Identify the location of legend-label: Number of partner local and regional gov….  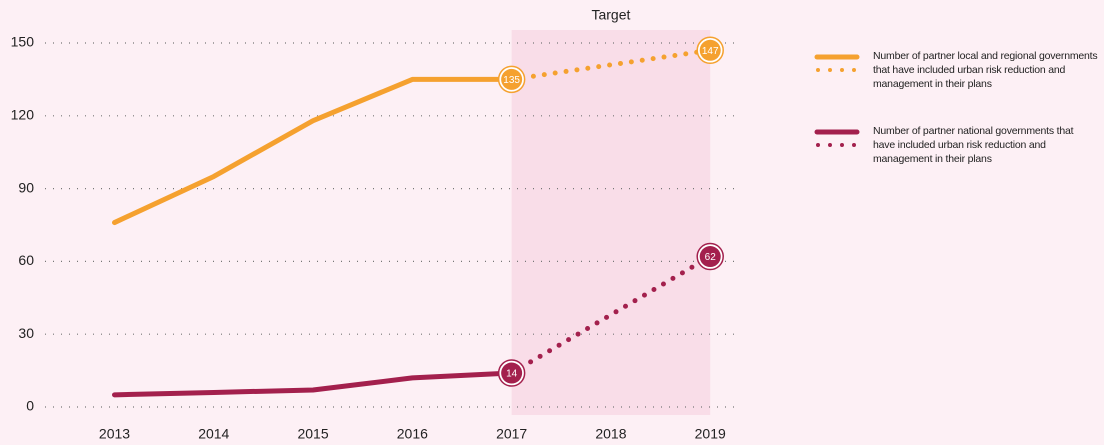
(985, 70).